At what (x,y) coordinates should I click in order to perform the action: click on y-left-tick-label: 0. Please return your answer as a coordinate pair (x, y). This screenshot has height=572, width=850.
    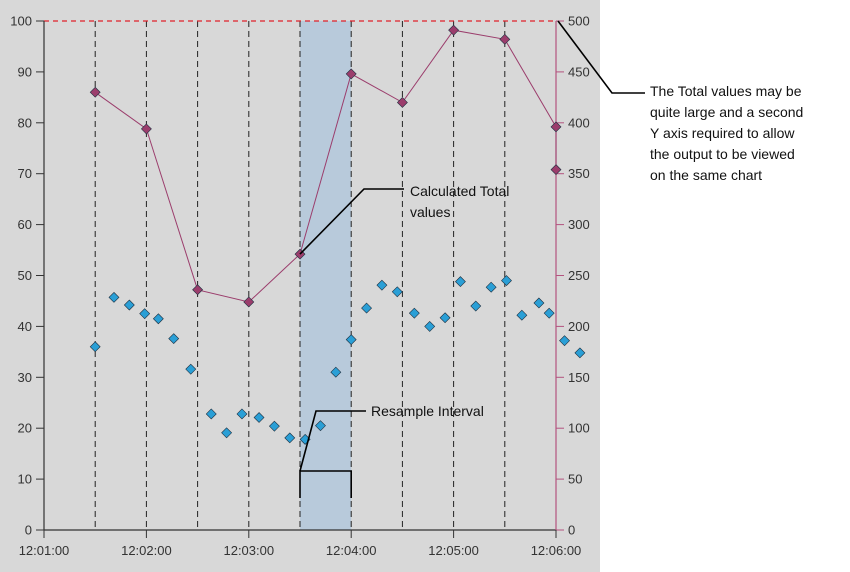
    Looking at the image, I should click on (28, 530).